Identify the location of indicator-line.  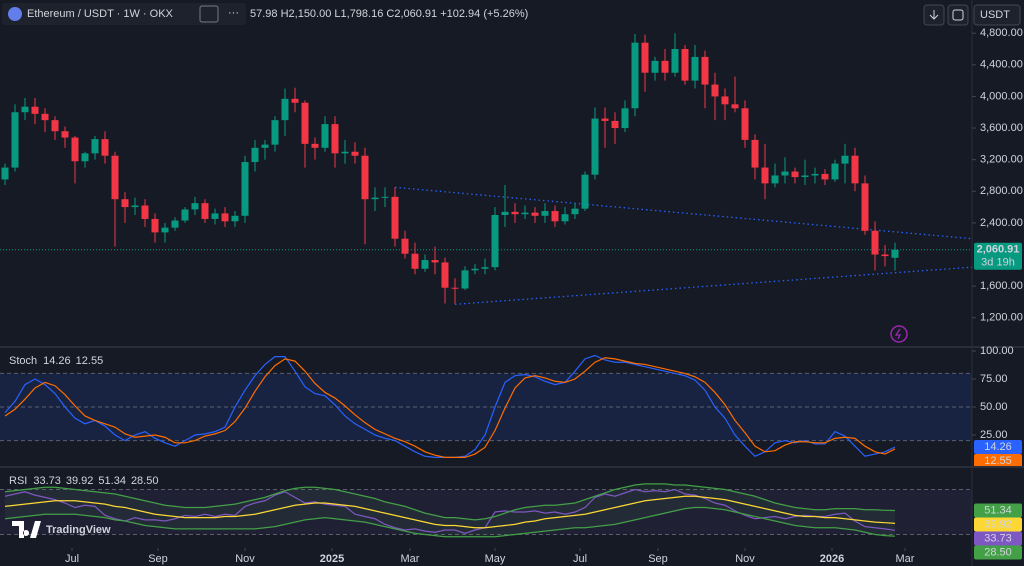
(450, 502).